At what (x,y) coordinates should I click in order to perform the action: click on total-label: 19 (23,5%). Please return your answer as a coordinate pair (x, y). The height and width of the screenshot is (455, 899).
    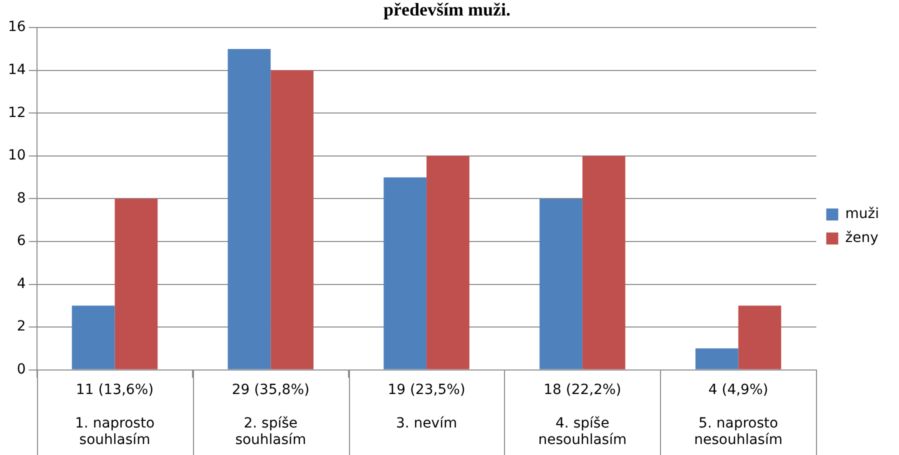
    Looking at the image, I should click on (427, 390).